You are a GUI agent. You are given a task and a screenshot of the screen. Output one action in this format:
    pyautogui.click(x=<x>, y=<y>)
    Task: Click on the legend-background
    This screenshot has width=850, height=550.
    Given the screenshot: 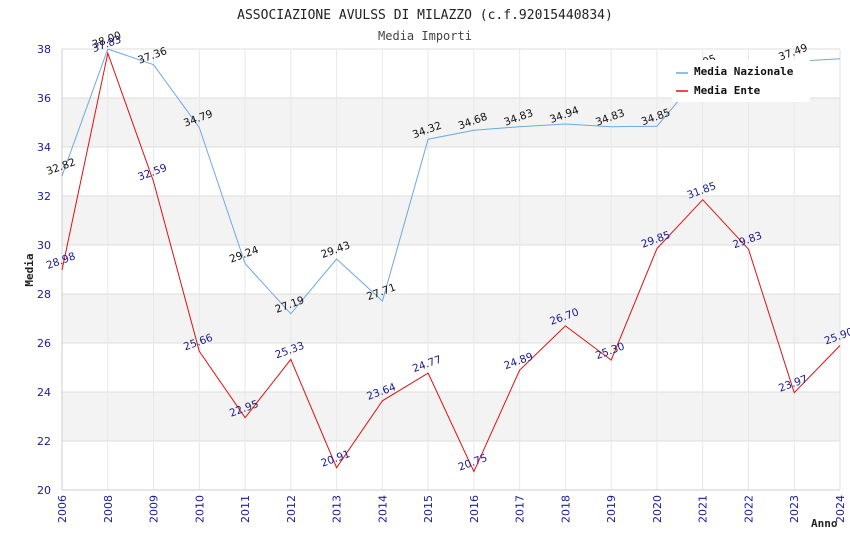 What is the action you would take?
    pyautogui.click(x=741, y=81)
    